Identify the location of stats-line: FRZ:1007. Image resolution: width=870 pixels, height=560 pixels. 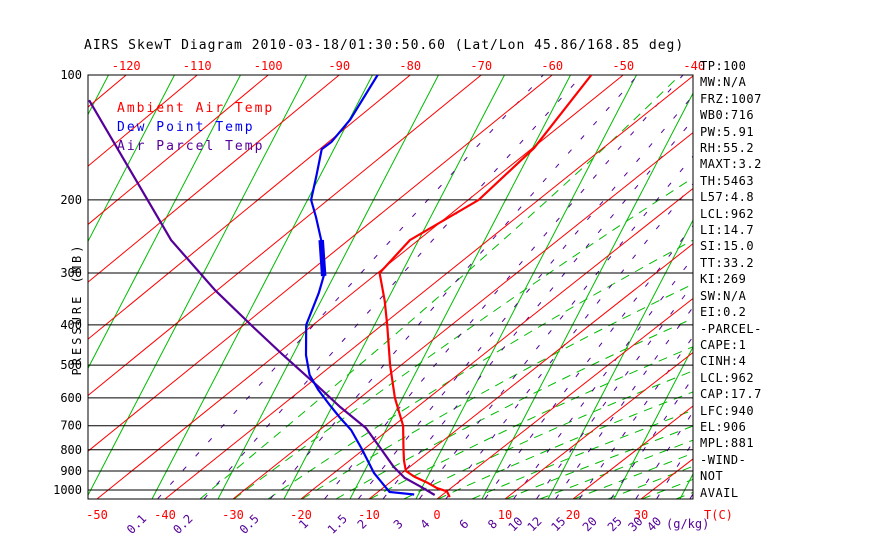
(731, 98).